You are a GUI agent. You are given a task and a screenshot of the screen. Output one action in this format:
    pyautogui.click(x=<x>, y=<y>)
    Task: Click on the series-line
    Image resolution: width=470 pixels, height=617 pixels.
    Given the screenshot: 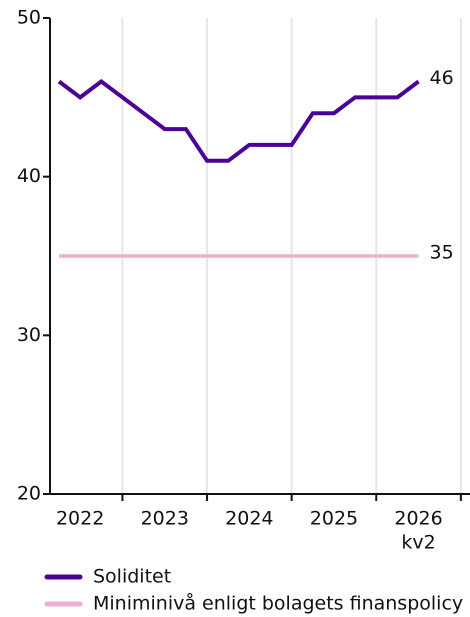 What is the action you would take?
    pyautogui.click(x=238, y=120)
    